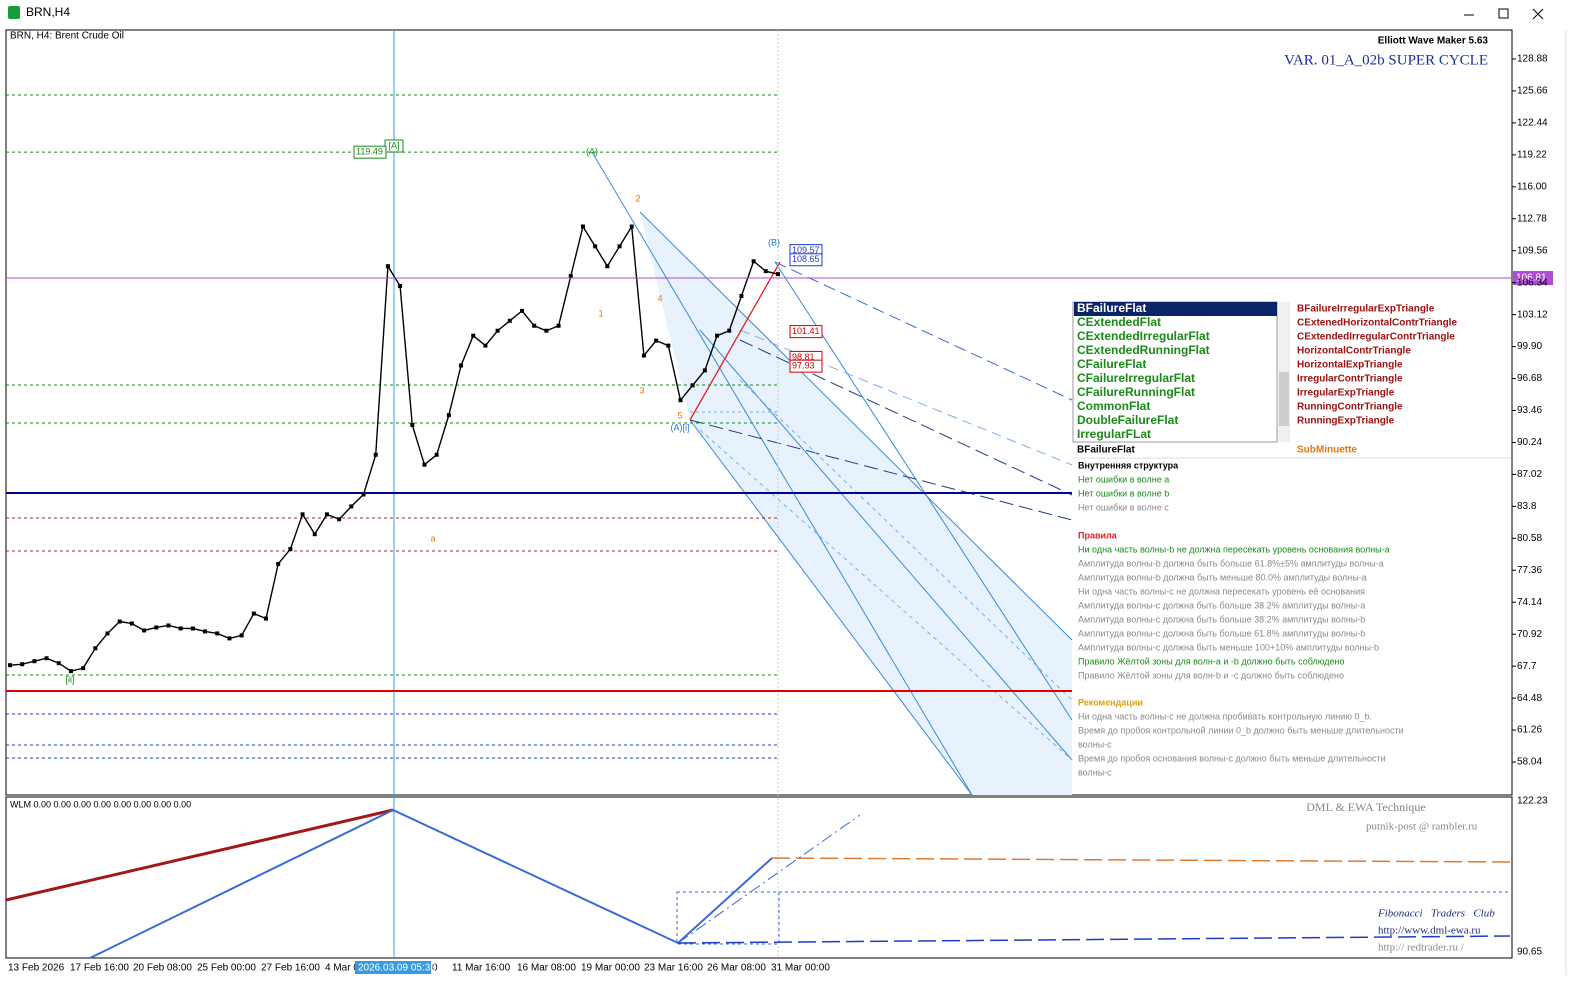  What do you see at coordinates (800, 968) in the screenshot?
I see `x-tick-label: 31 Mar 00:00` at bounding box center [800, 968].